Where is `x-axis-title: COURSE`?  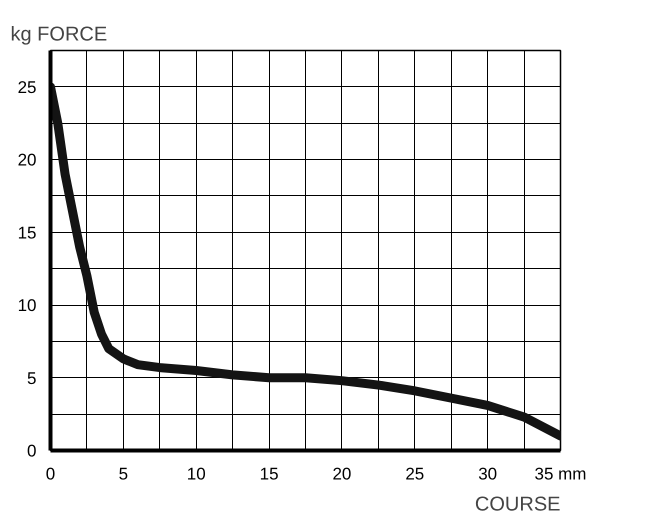 x-axis-title: COURSE is located at coordinates (517, 505).